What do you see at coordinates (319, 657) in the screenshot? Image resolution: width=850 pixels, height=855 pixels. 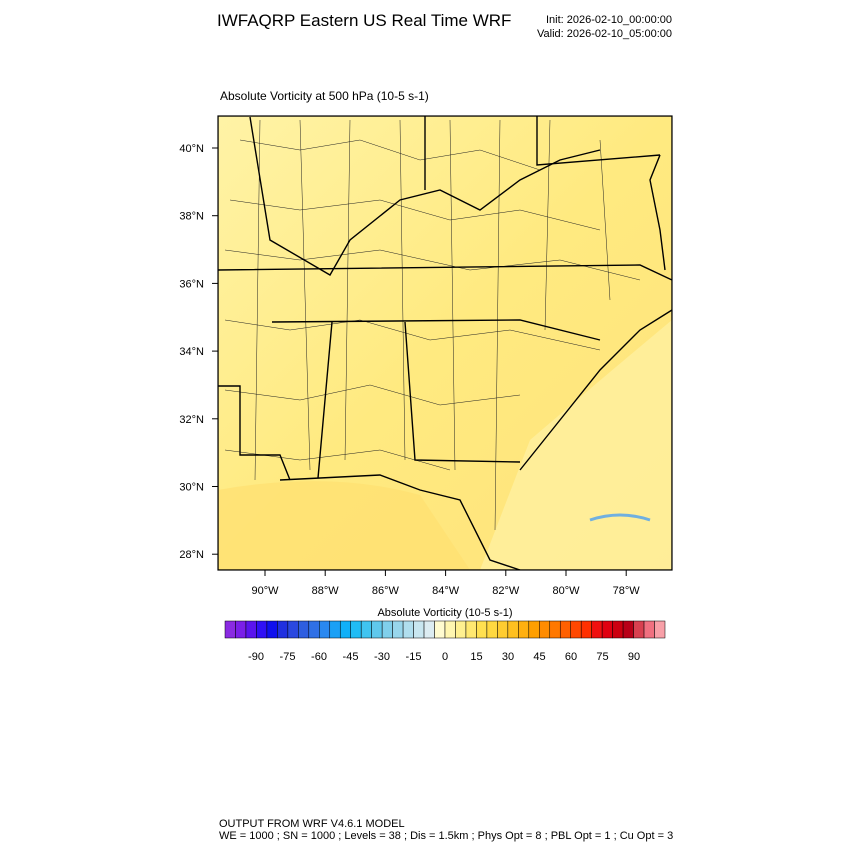 I see `colorbar-label: -60` at bounding box center [319, 657].